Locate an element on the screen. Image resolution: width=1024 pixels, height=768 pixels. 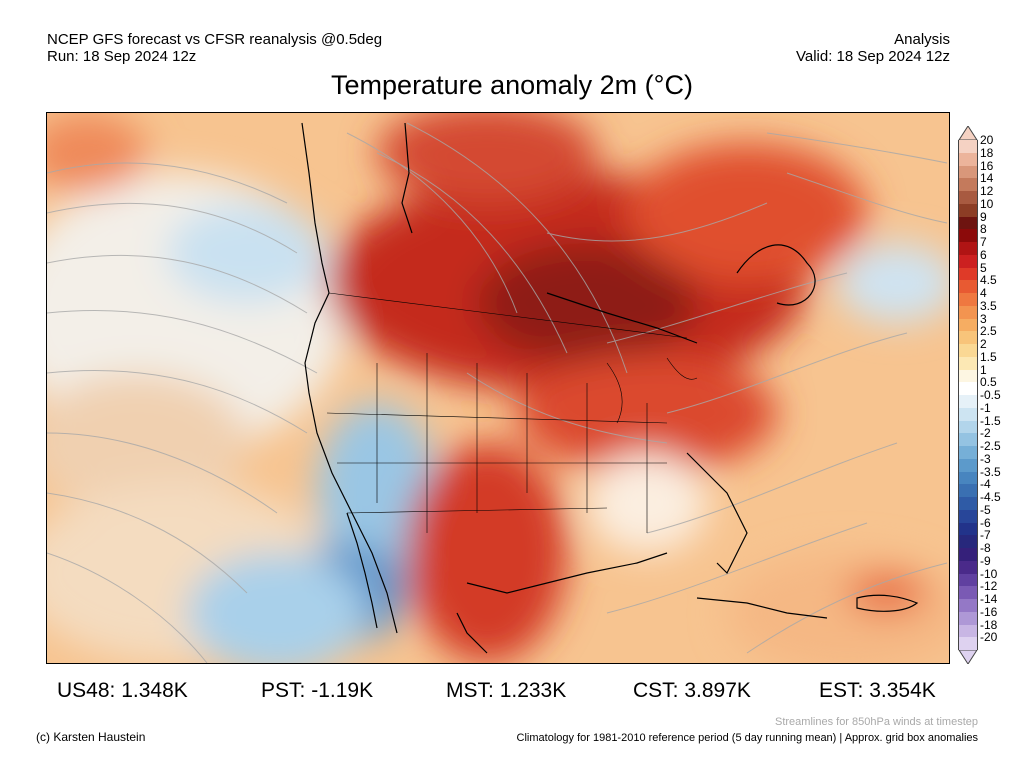
colorbar-min-arrow is located at coordinates (968, 657).